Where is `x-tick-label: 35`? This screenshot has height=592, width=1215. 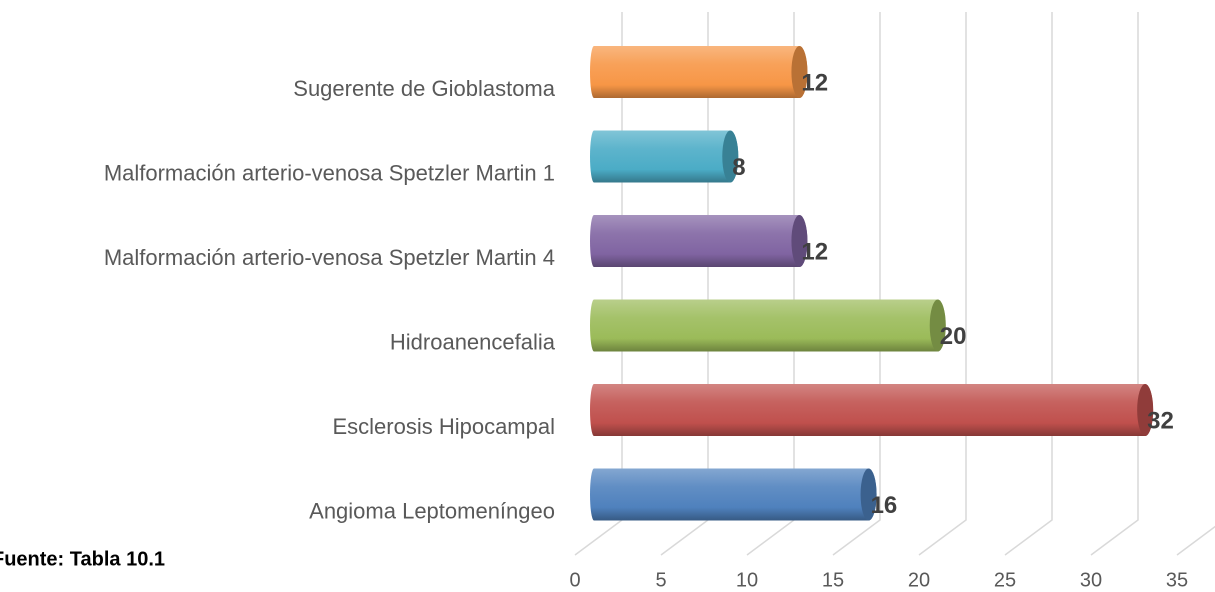 x-tick-label: 35 is located at coordinates (1177, 580).